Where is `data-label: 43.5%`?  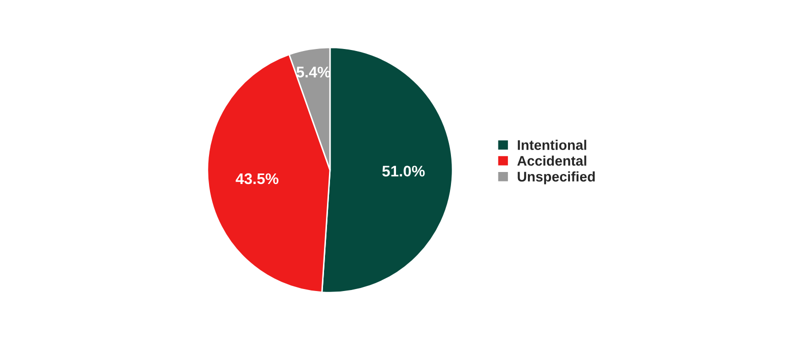 data-label: 43.5% is located at coordinates (257, 178).